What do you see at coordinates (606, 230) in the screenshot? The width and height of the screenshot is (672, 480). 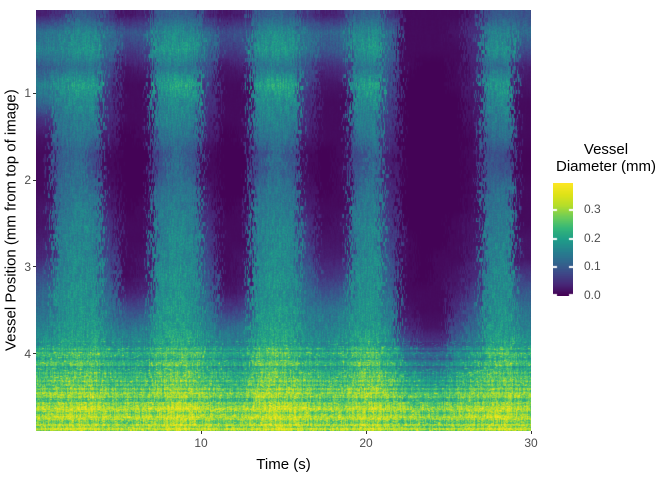 I see `legend: Vessel Diameter (mm) 0.0 0.1 0.2 0.3` at bounding box center [606, 230].